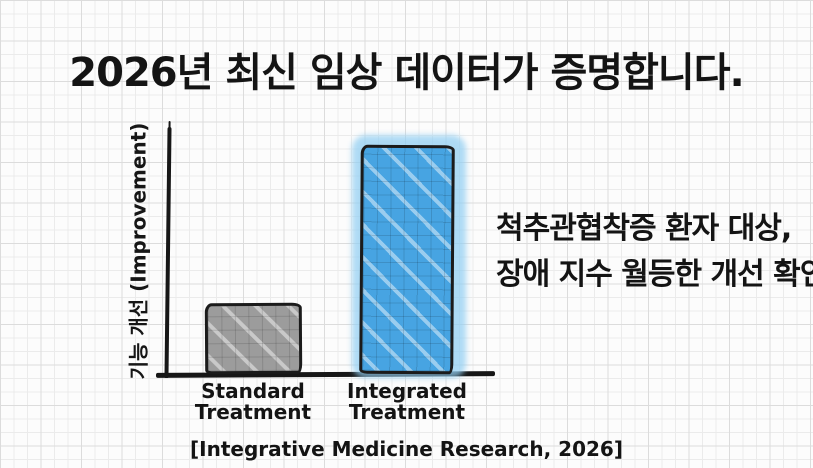 Image resolution: width=813 pixels, height=468 pixels. What do you see at coordinates (407, 401) in the screenshot?
I see `category-label-integrated-treatment: Integrated Treatment` at bounding box center [407, 401].